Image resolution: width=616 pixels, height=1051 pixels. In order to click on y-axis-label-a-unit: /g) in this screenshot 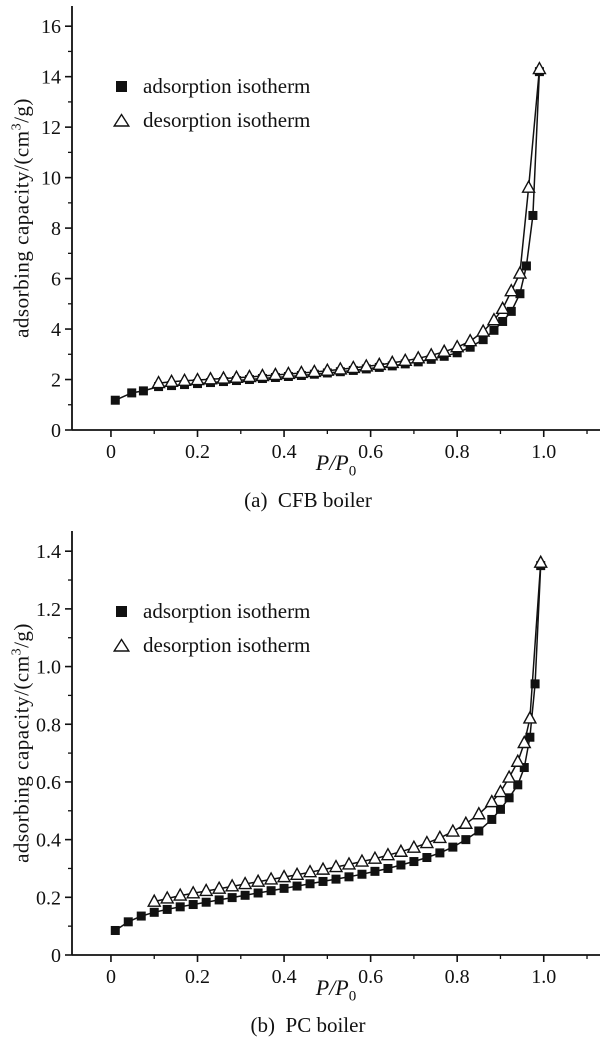, I will do `click(21, 110)`.